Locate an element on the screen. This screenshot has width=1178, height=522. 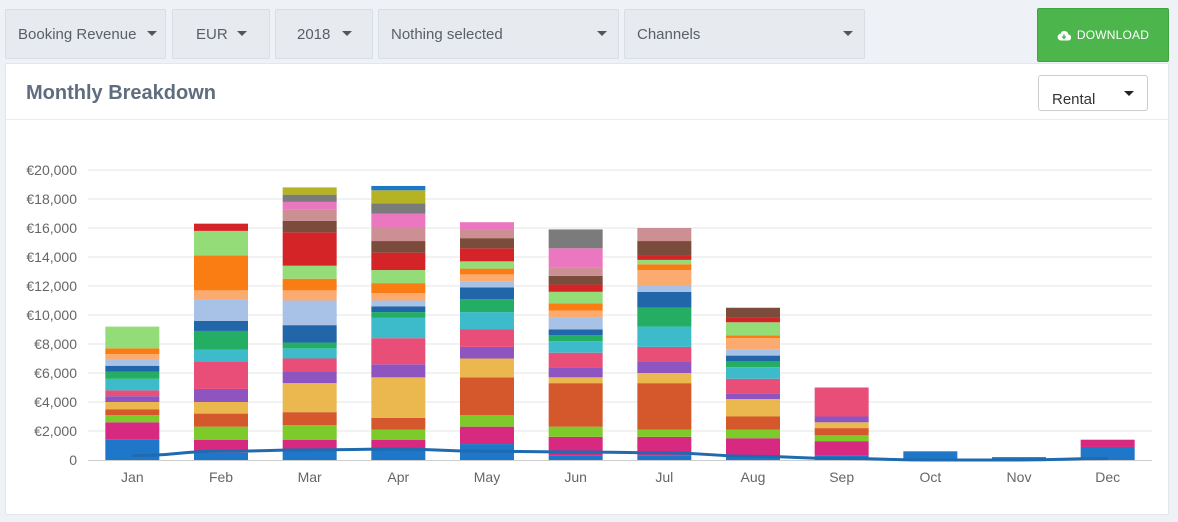
x-tick-label: Feb is located at coordinates (221, 477).